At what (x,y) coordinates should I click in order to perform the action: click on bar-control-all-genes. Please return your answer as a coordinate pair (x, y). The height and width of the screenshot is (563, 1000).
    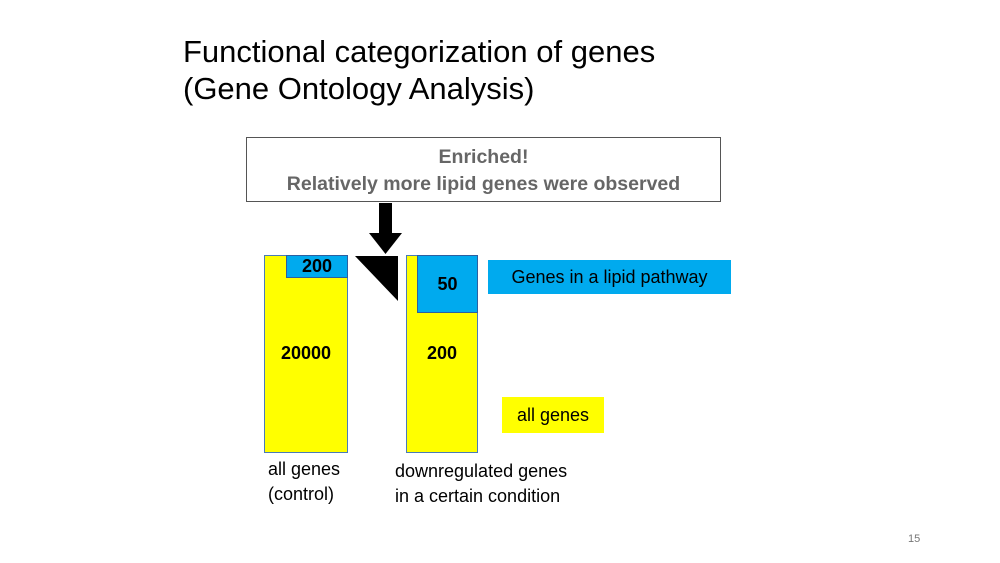
    Looking at the image, I should click on (306, 354).